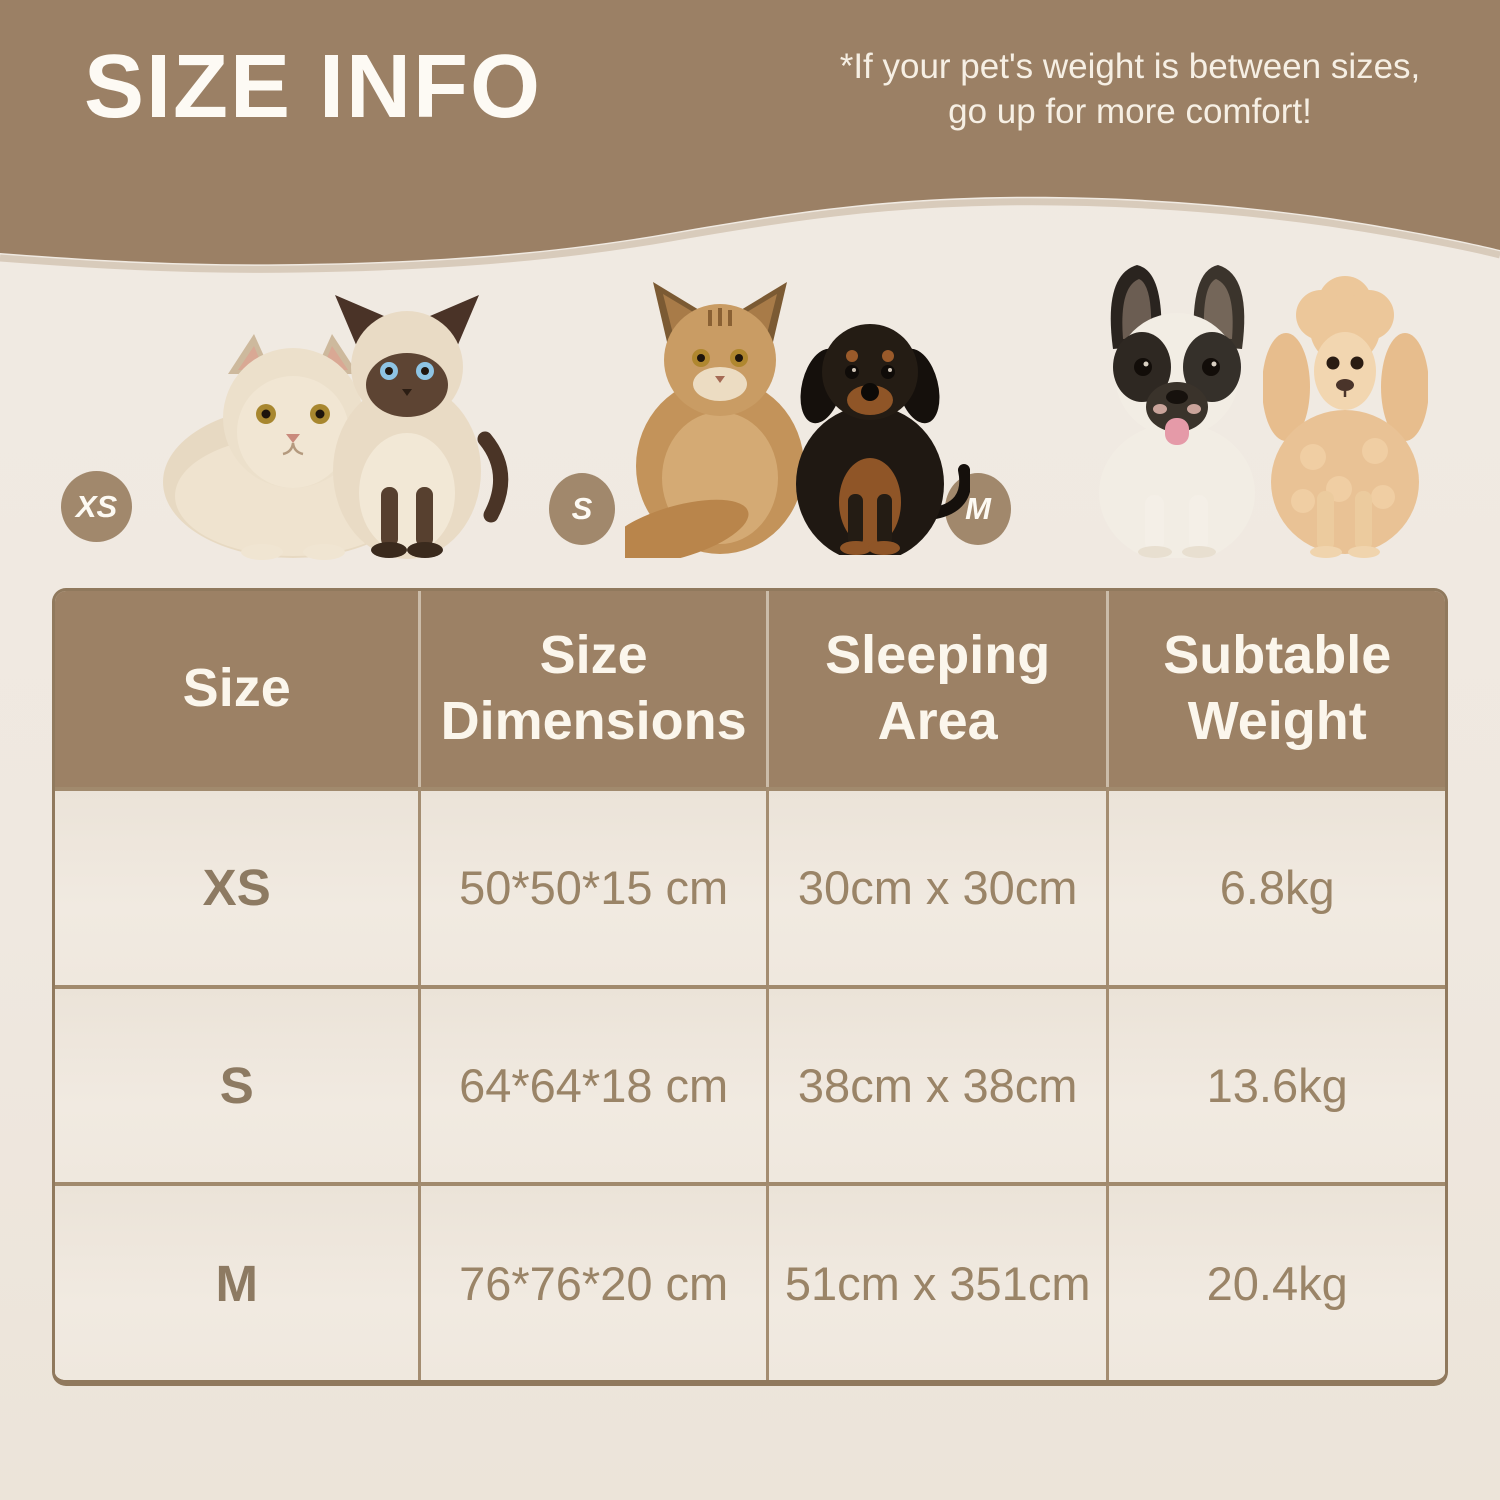 This screenshot has width=1500, height=1500. What do you see at coordinates (1277, 1083) in the screenshot?
I see `cell-s-weight: 13.6kg` at bounding box center [1277, 1083].